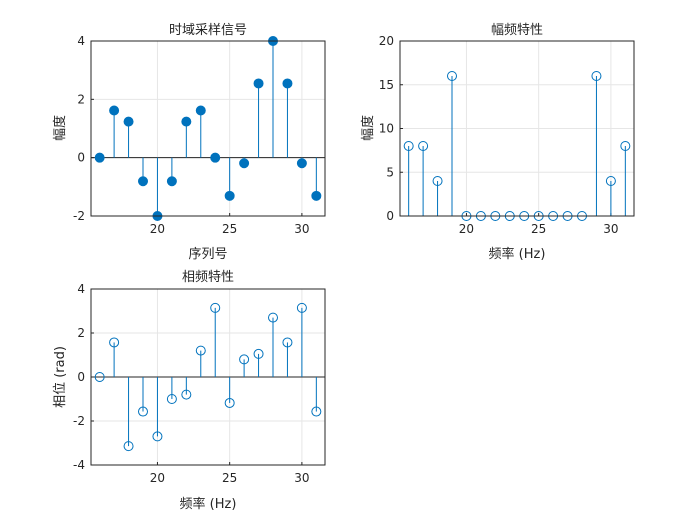  What do you see at coordinates (386, 41) in the screenshot?
I see `y-tick-label: 20` at bounding box center [386, 41].